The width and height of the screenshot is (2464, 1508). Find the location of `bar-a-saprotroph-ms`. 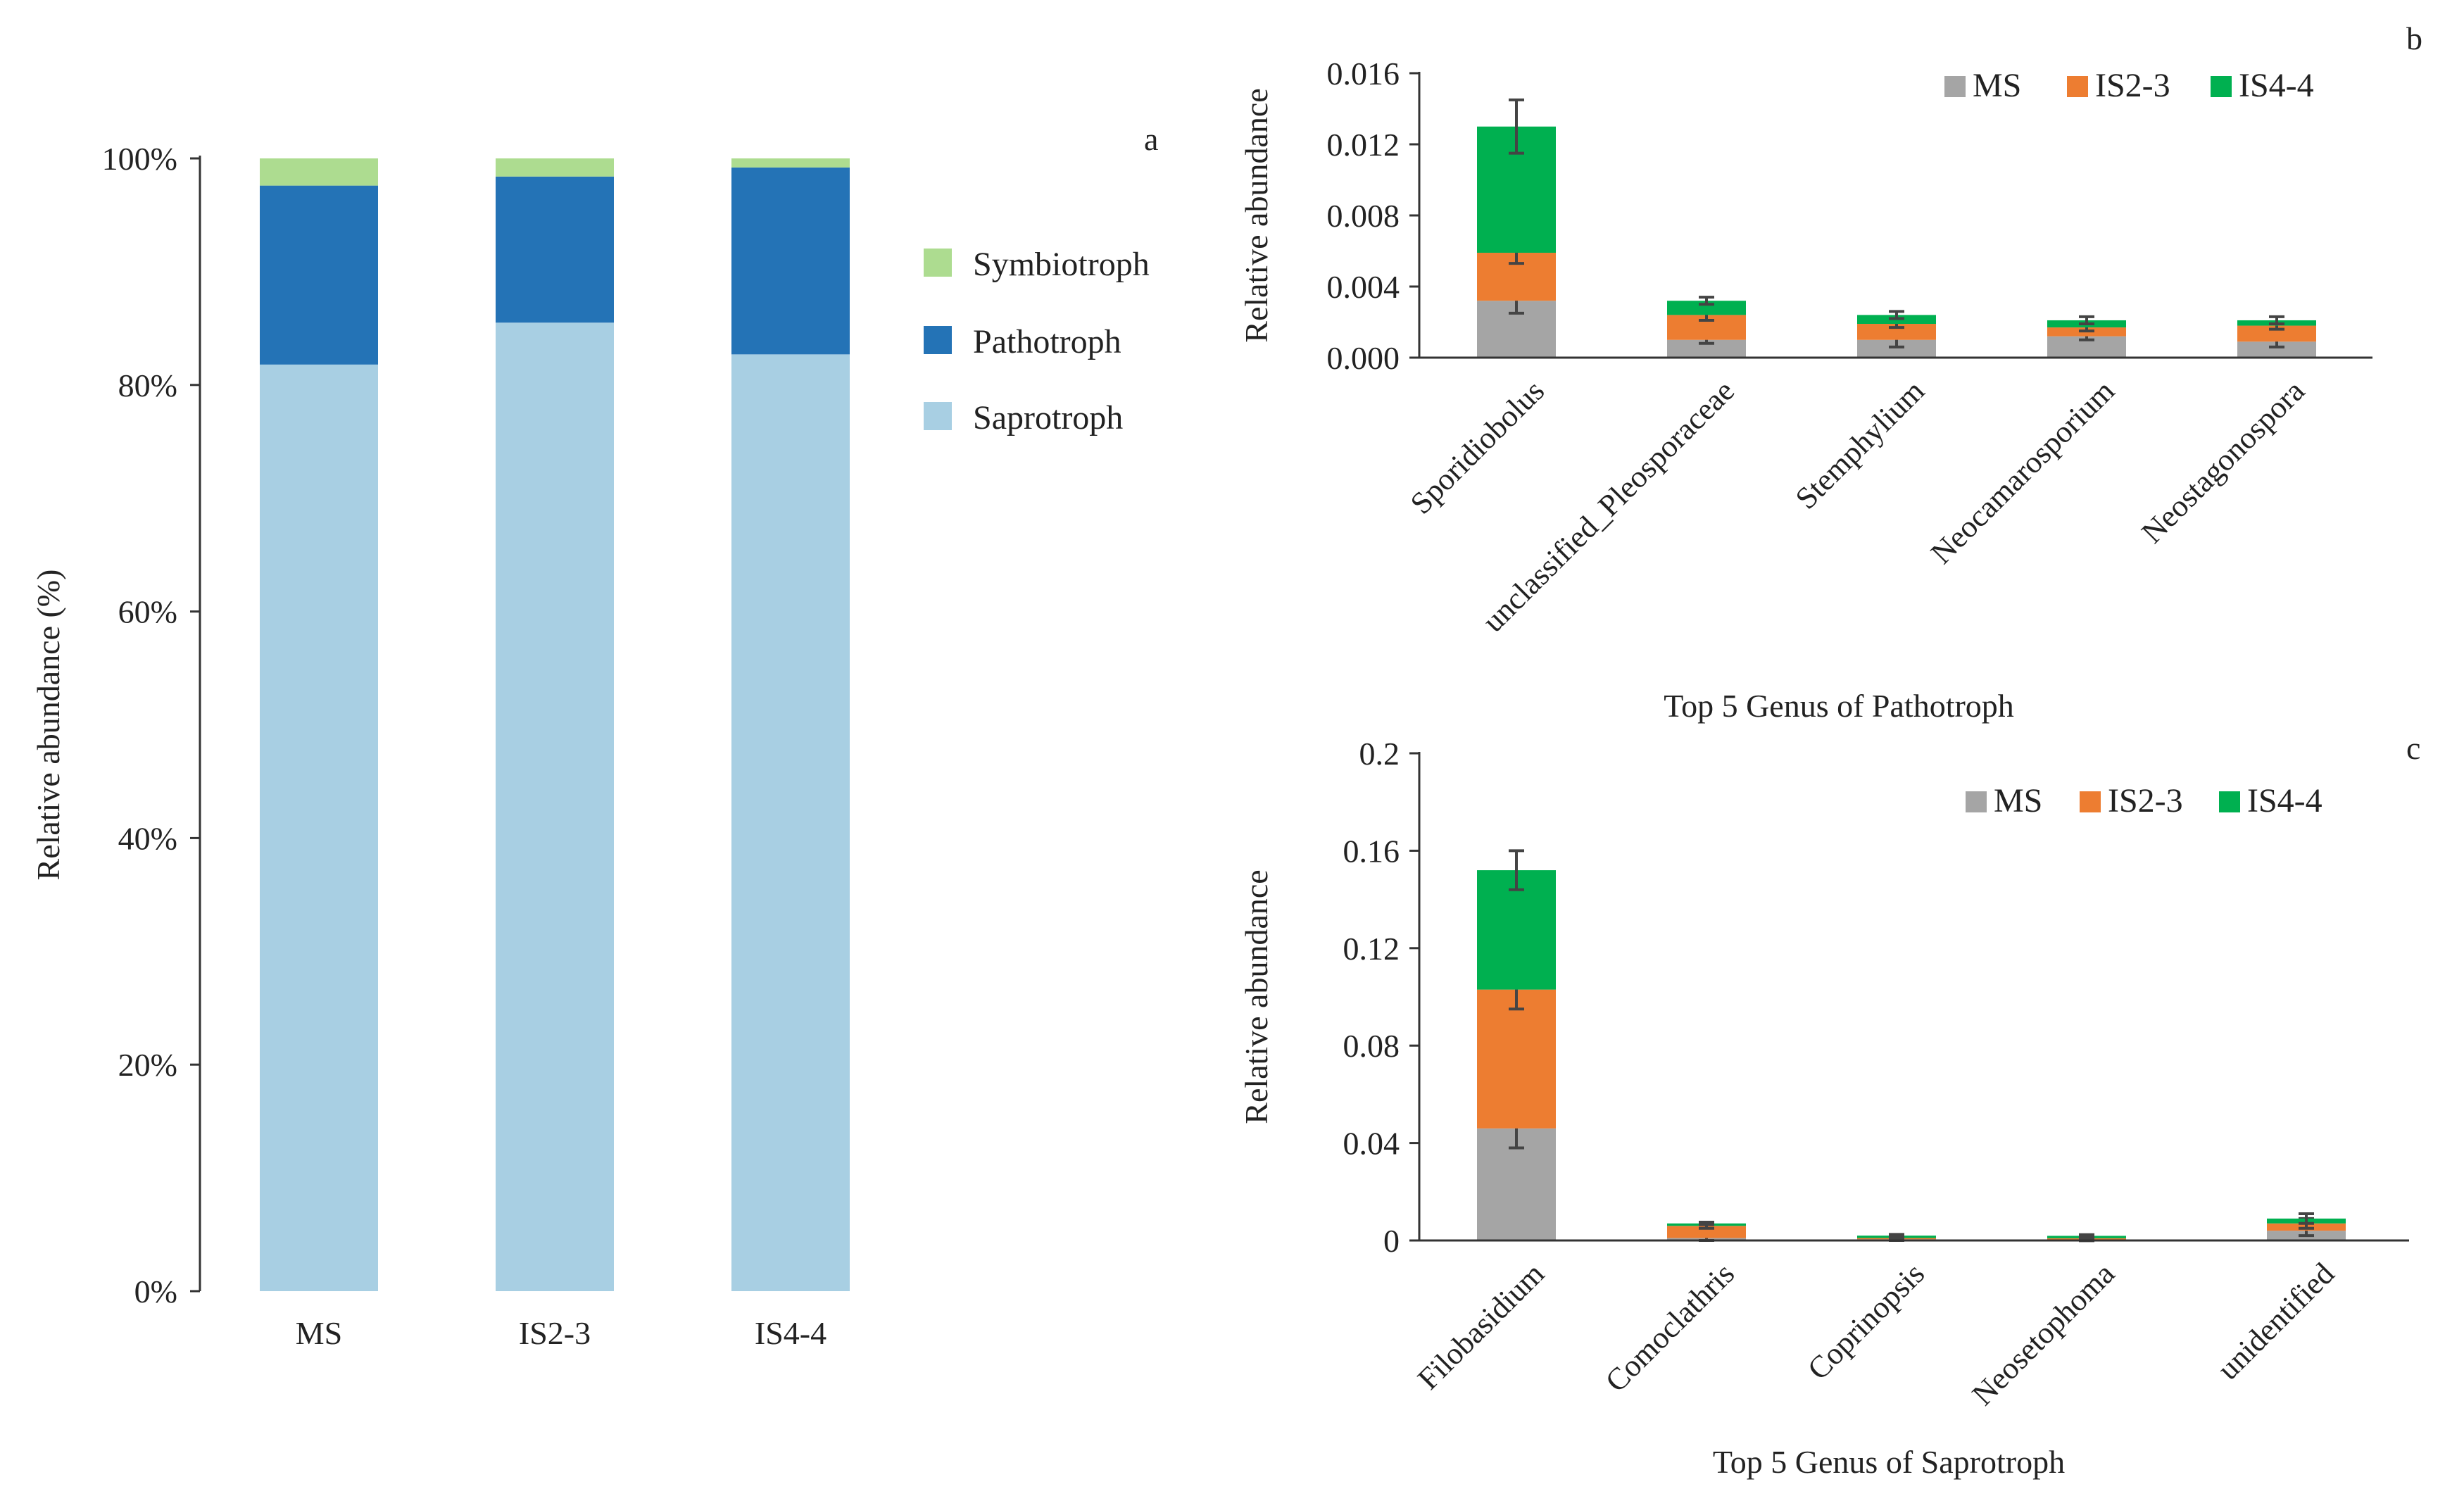

bar-a-saprotroph-ms is located at coordinates (319, 827).